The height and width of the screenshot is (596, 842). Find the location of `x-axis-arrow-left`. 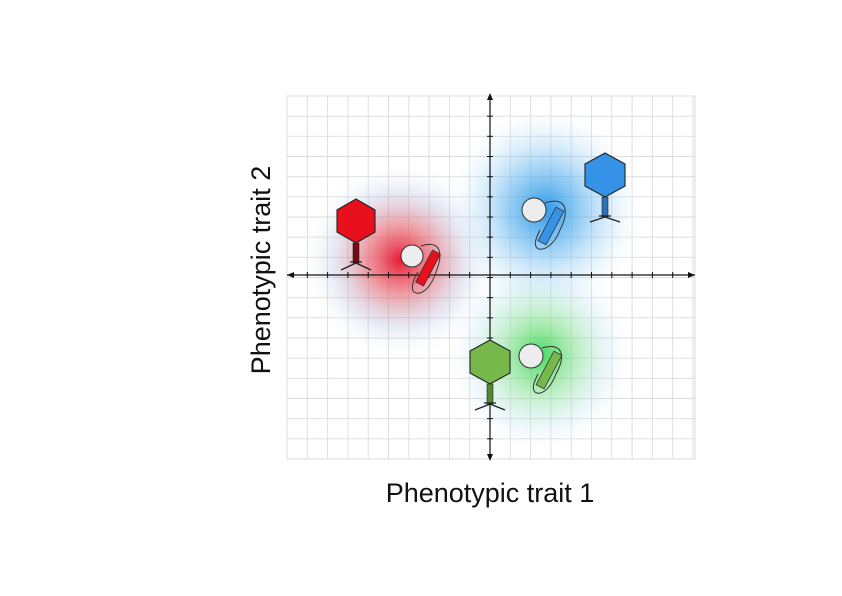

x-axis-arrow-left is located at coordinates (290, 275).